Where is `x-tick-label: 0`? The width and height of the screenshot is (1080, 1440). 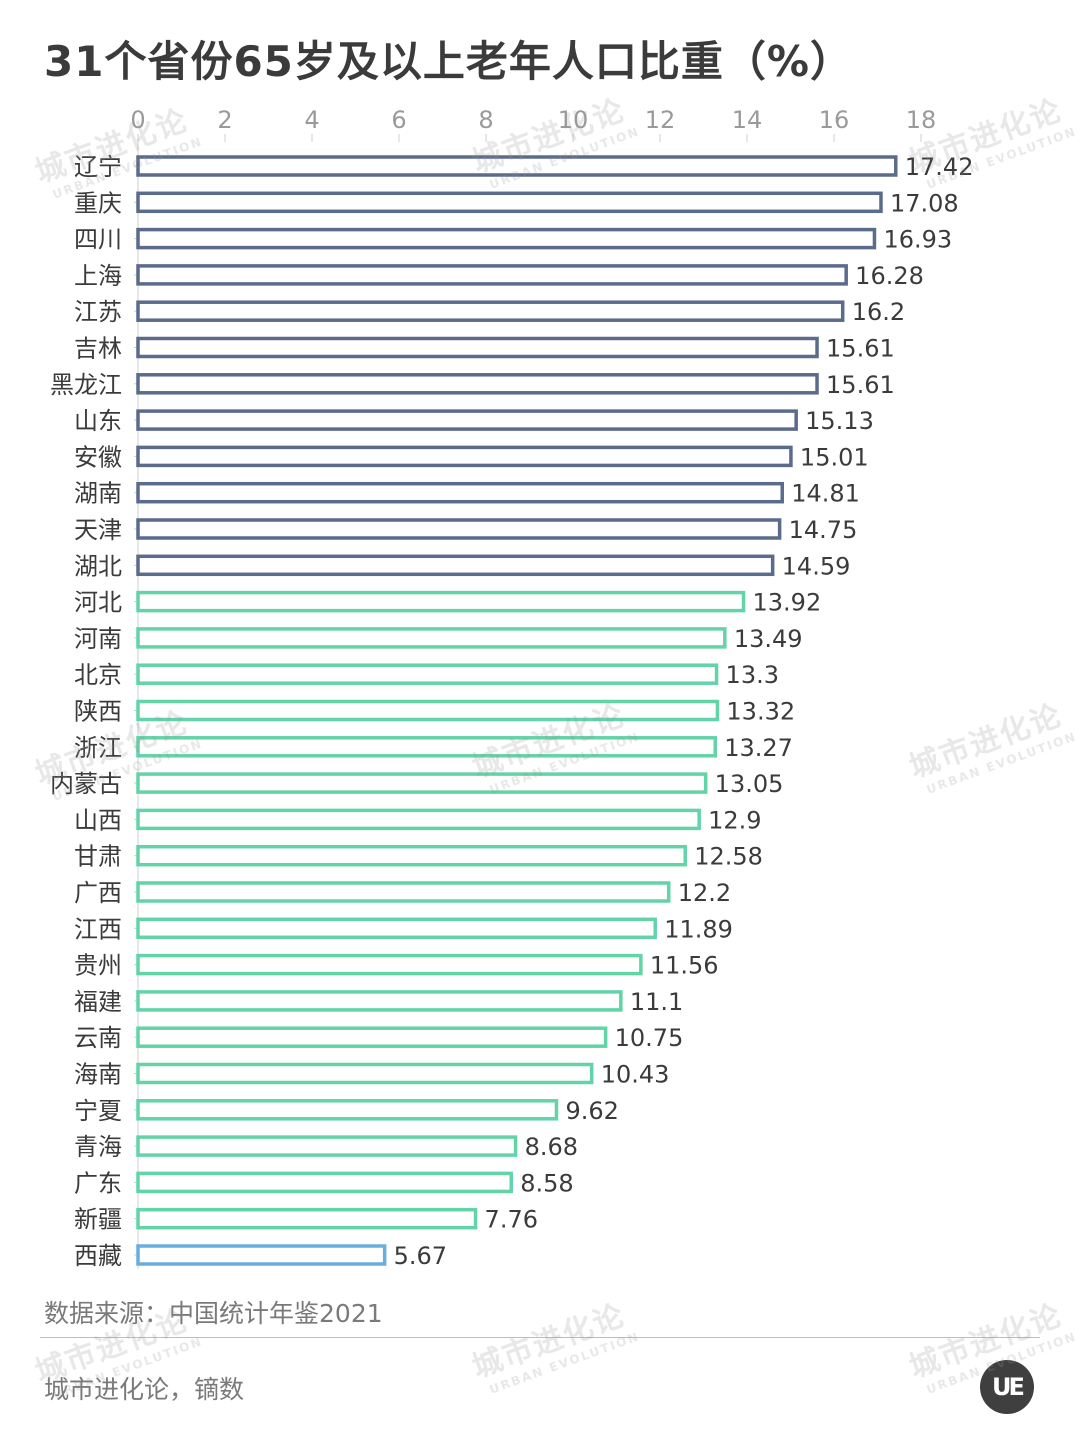
x-tick-label: 0 is located at coordinates (137, 120).